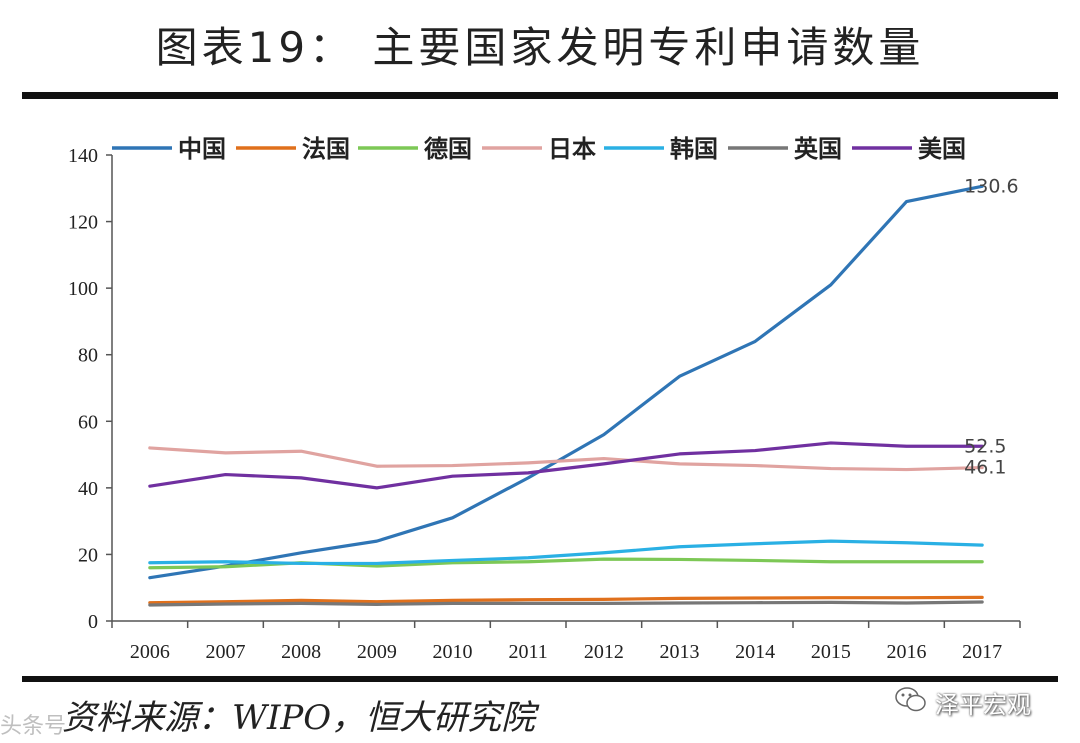 Image resolution: width=1080 pixels, height=743 pixels. Describe the element at coordinates (907, 652) in the screenshot. I see `x-tick-label: 2016` at that location.